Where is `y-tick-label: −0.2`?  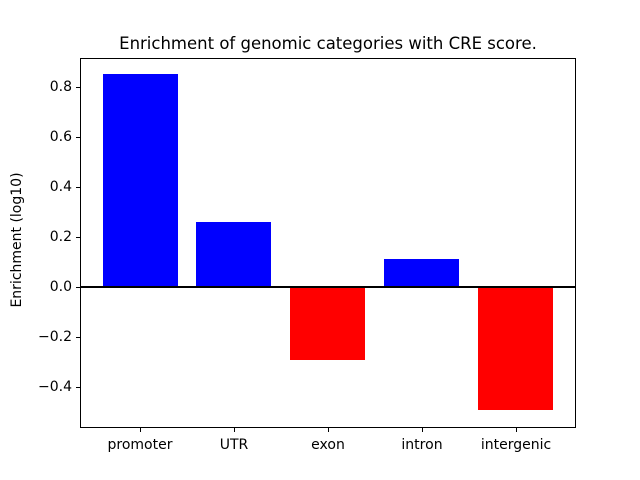 y-tick-label: −0.2 is located at coordinates (55, 337).